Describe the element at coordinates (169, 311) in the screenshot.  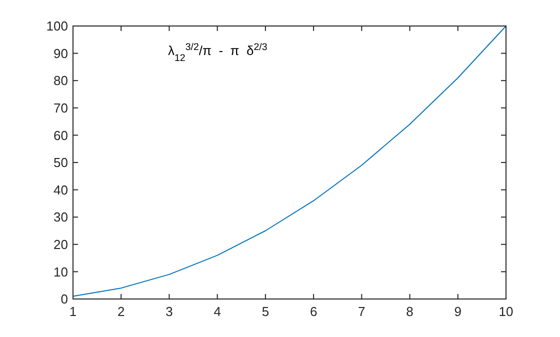
I see `x-tick-label: 3` at that location.